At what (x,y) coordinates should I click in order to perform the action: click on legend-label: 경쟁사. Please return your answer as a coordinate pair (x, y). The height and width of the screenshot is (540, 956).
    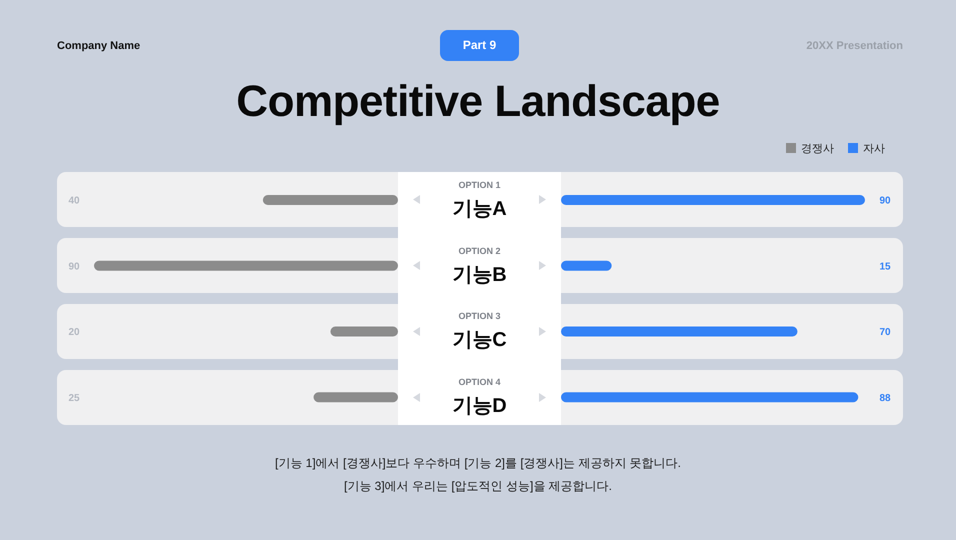
    Looking at the image, I should click on (817, 149).